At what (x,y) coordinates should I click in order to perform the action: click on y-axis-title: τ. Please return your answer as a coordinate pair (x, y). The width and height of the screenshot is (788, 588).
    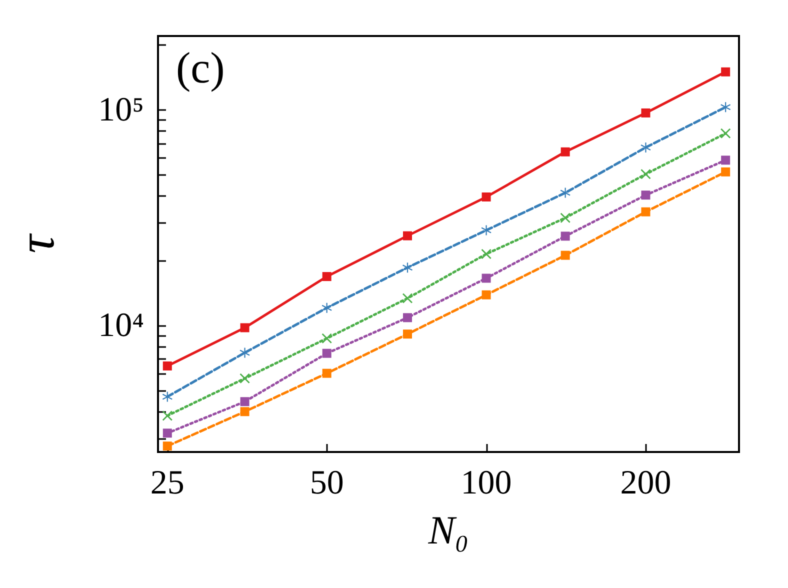
    Looking at the image, I should click on (37, 243).